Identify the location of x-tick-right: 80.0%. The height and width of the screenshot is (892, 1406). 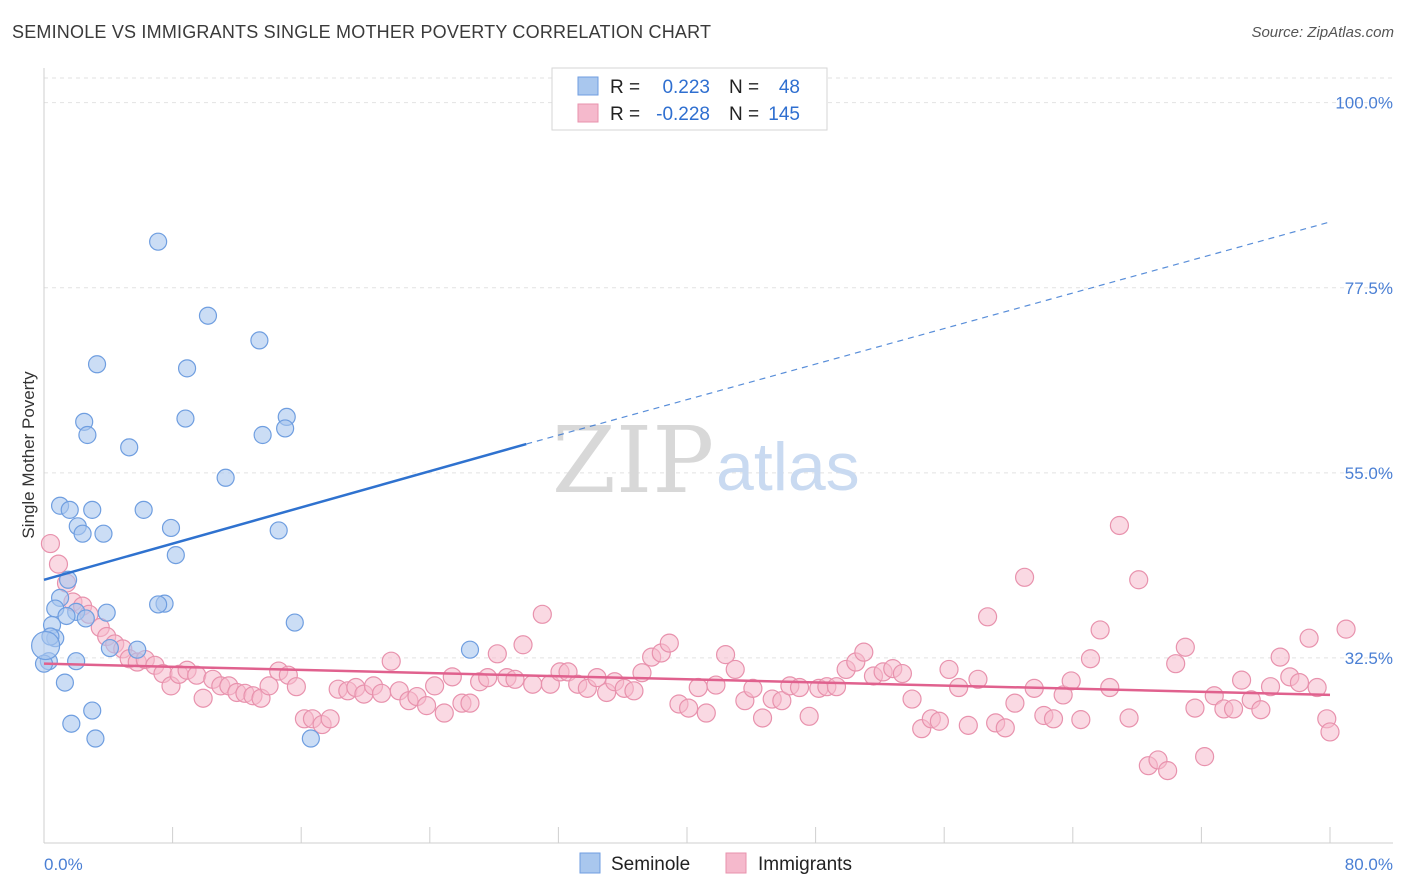
(1369, 864).